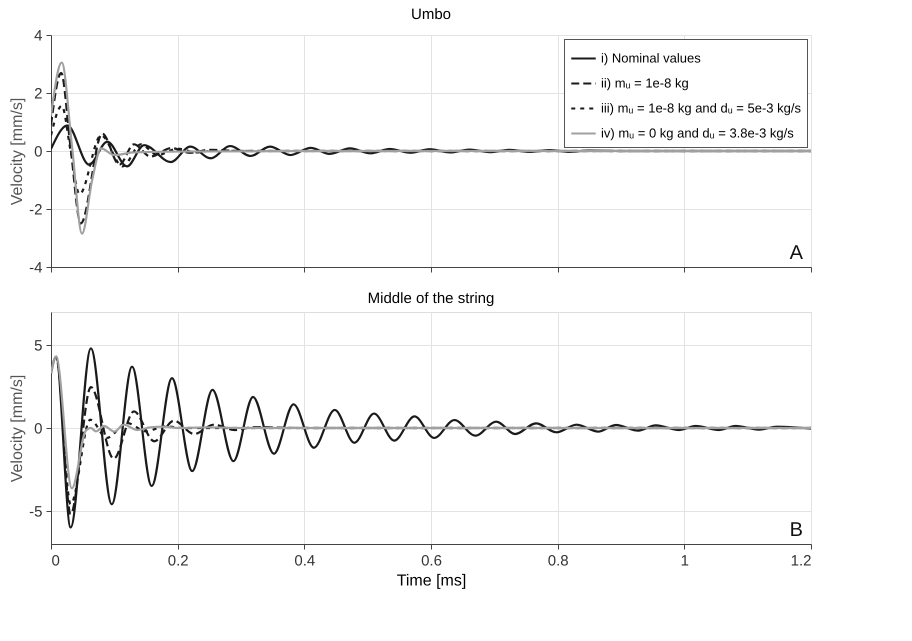 Image resolution: width=912 pixels, height=641 pixels. Describe the element at coordinates (645, 83) in the screenshot. I see `legend-label: ii) mᵤ = 1e-8 kg` at that location.